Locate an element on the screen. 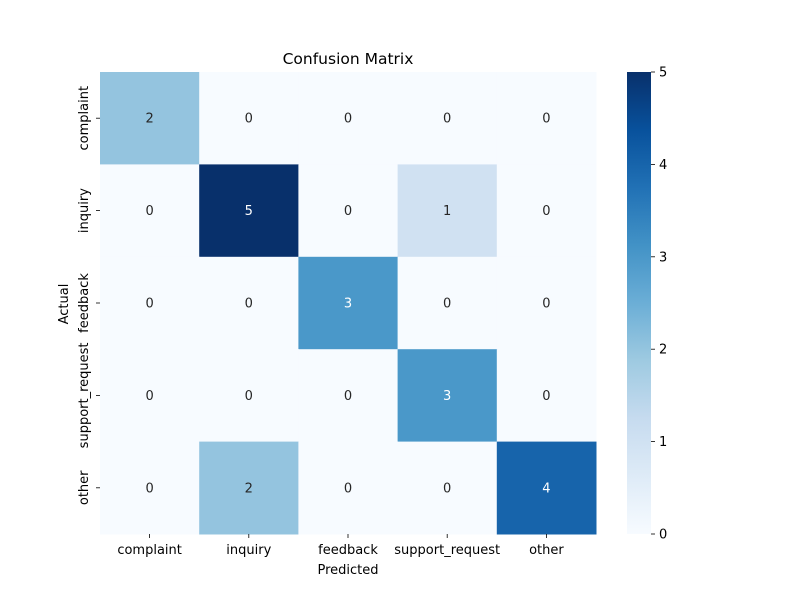  x-axis-label: Predicted is located at coordinates (347, 570).